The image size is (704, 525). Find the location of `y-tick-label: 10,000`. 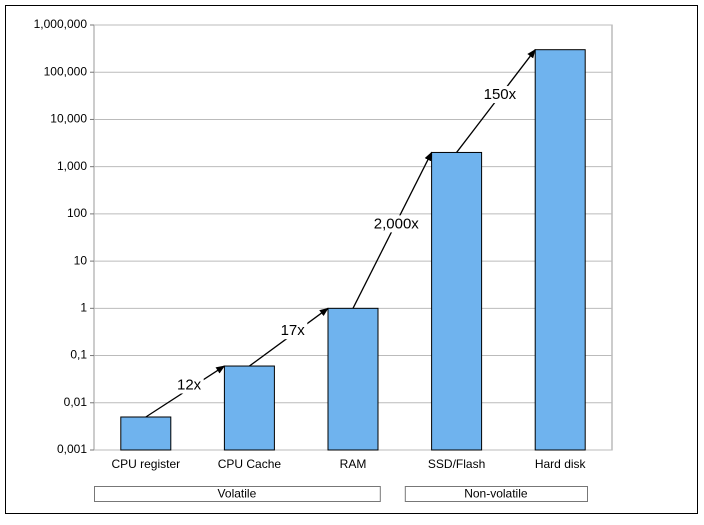

y-tick-label: 10,000 is located at coordinates (68, 119).